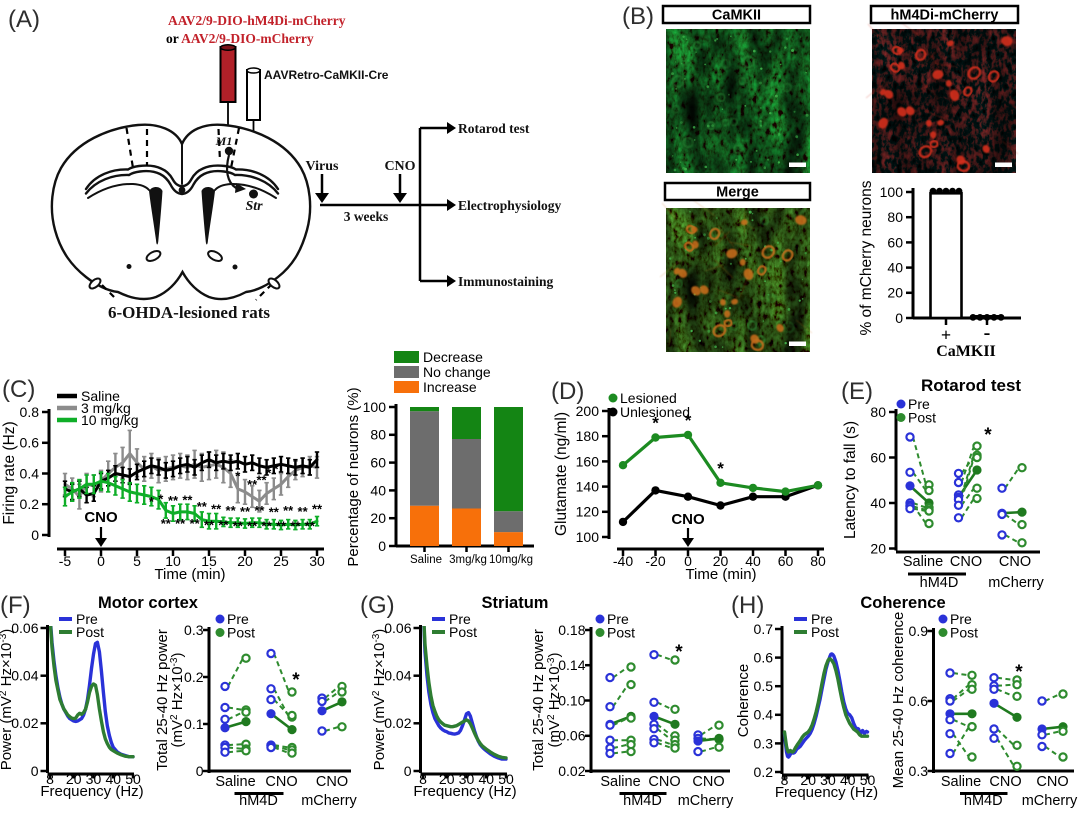  What do you see at coordinates (878, 412) in the screenshot?
I see `svg-text: 80` at bounding box center [878, 412].